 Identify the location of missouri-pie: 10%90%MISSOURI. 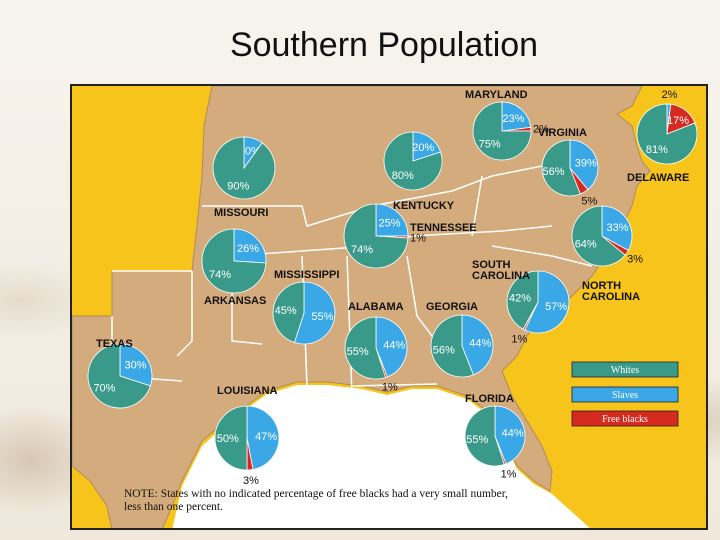
(244, 177).